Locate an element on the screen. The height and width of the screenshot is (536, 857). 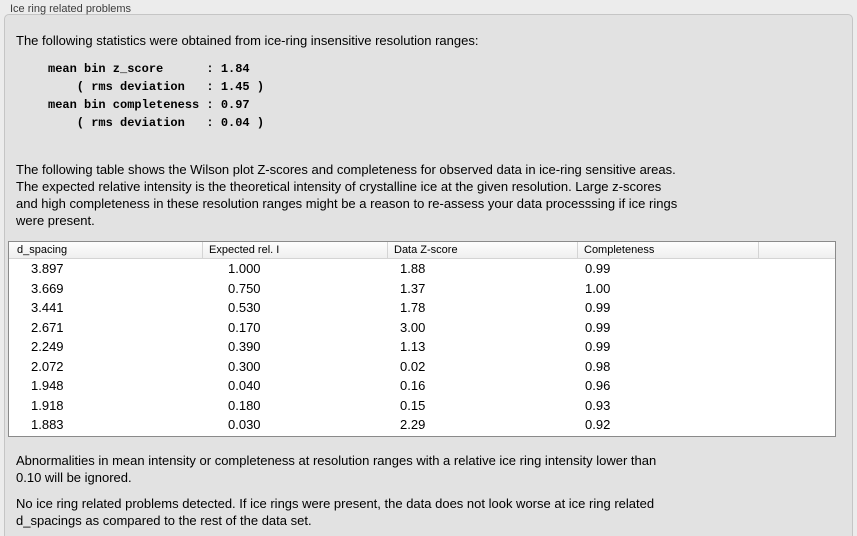
column-header-data-z-score: Data Z-score is located at coordinates (482, 250).